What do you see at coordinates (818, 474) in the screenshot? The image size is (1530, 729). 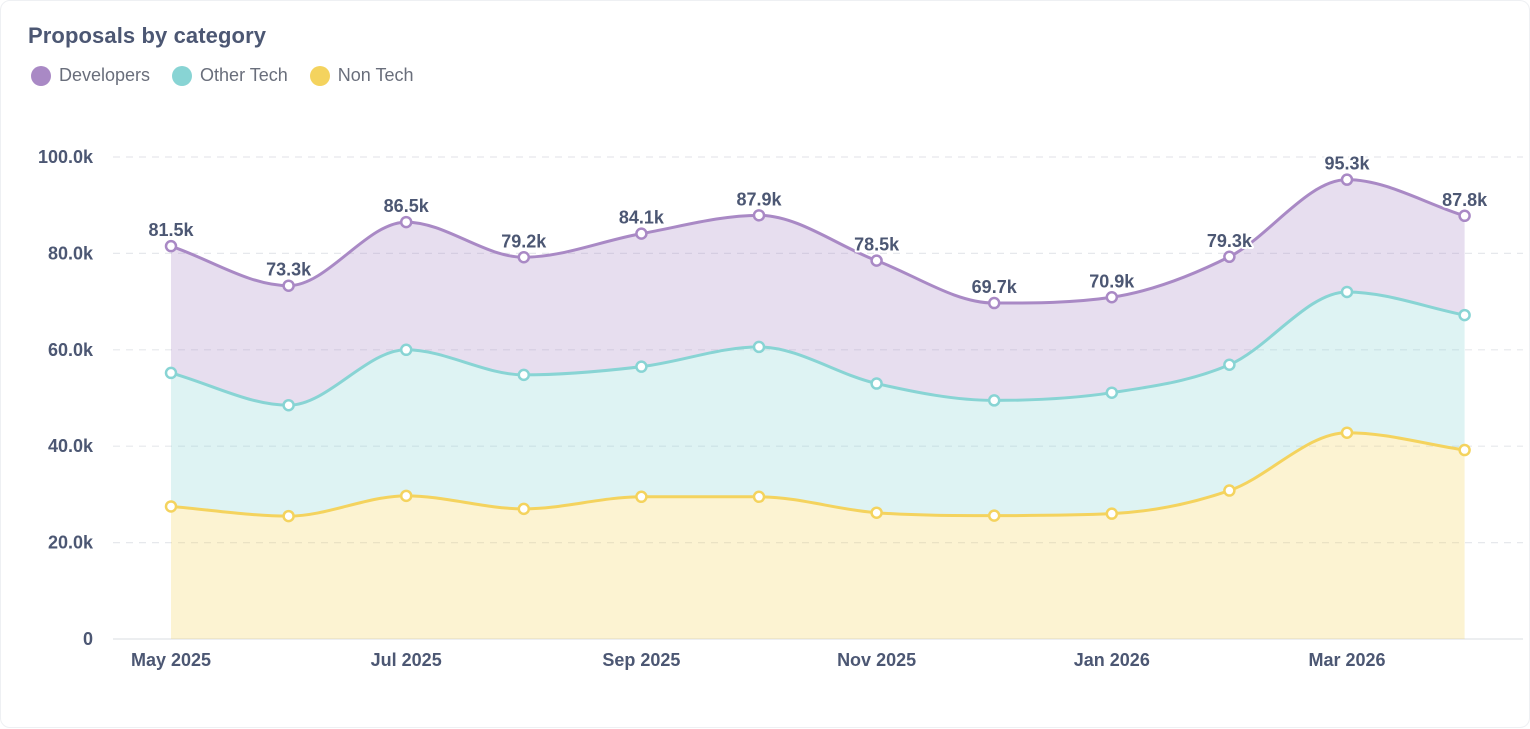 I see `line-non-tech` at bounding box center [818, 474].